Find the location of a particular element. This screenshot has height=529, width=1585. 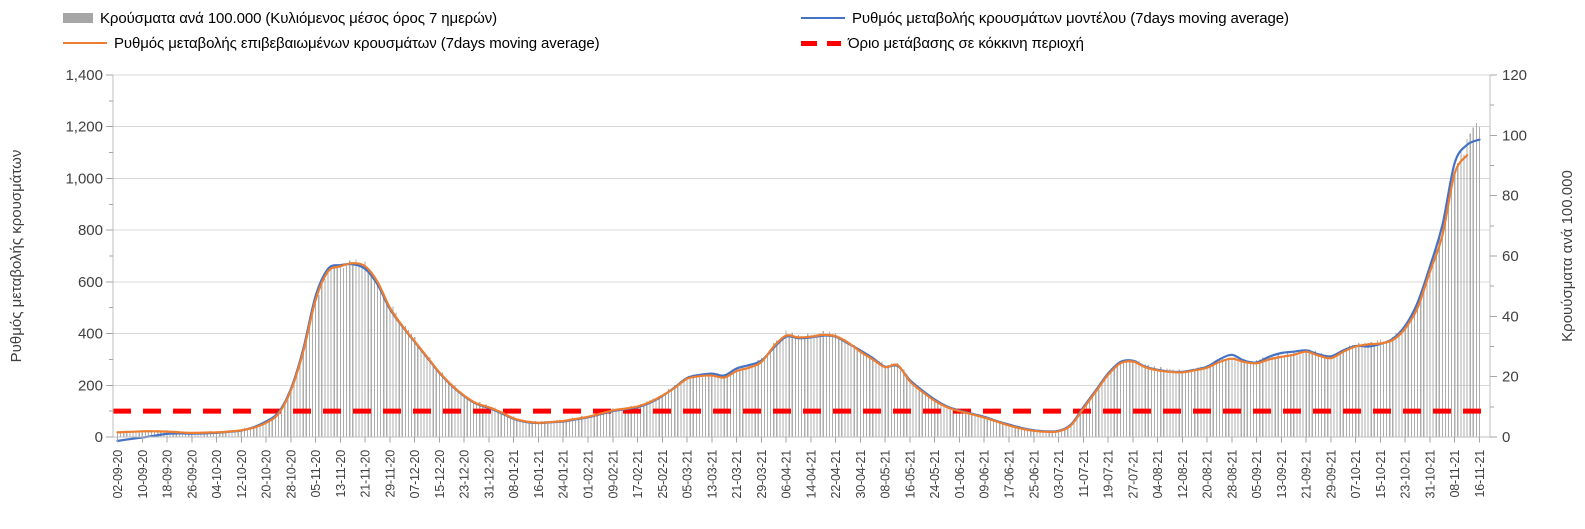

y-axis-right-title: Κρουύσματα ανά 100.000 is located at coordinates (1567, 256).